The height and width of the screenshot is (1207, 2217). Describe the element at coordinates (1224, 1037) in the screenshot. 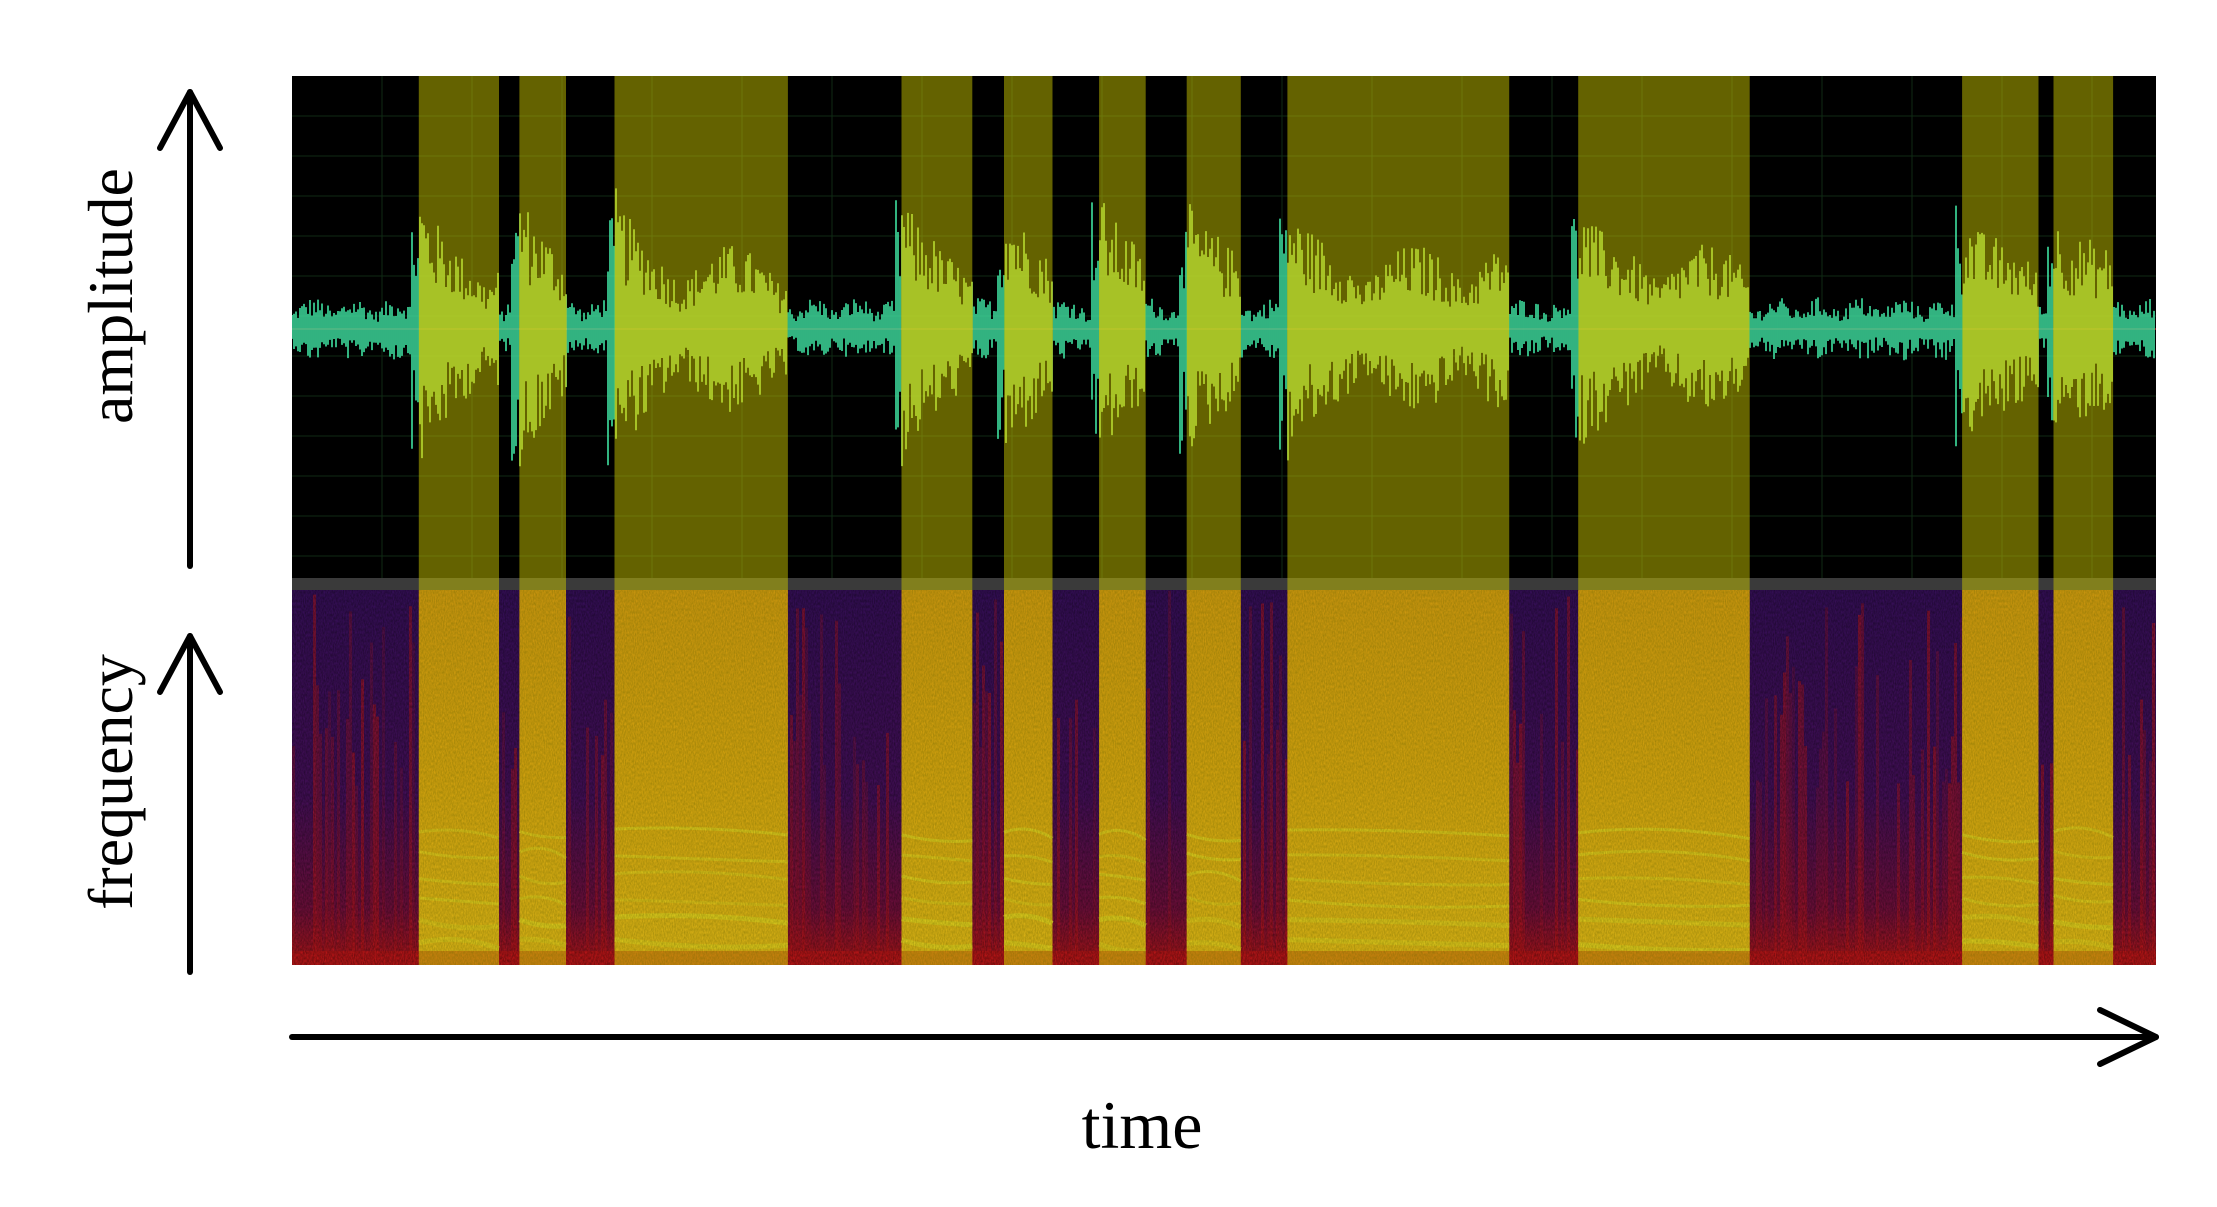

I see `time-arrow` at that location.